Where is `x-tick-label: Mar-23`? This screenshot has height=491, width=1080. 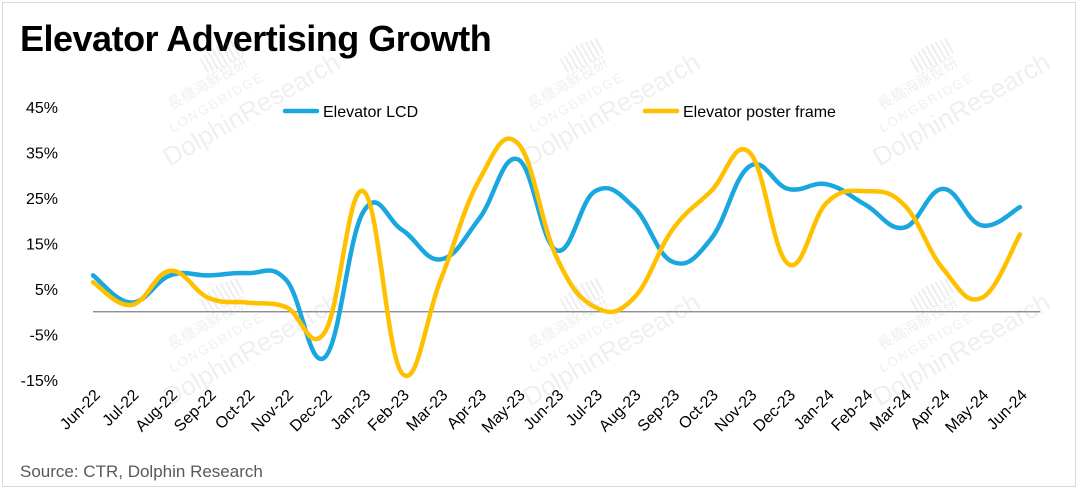 x-tick-label: Mar-23 is located at coordinates (428, 411).